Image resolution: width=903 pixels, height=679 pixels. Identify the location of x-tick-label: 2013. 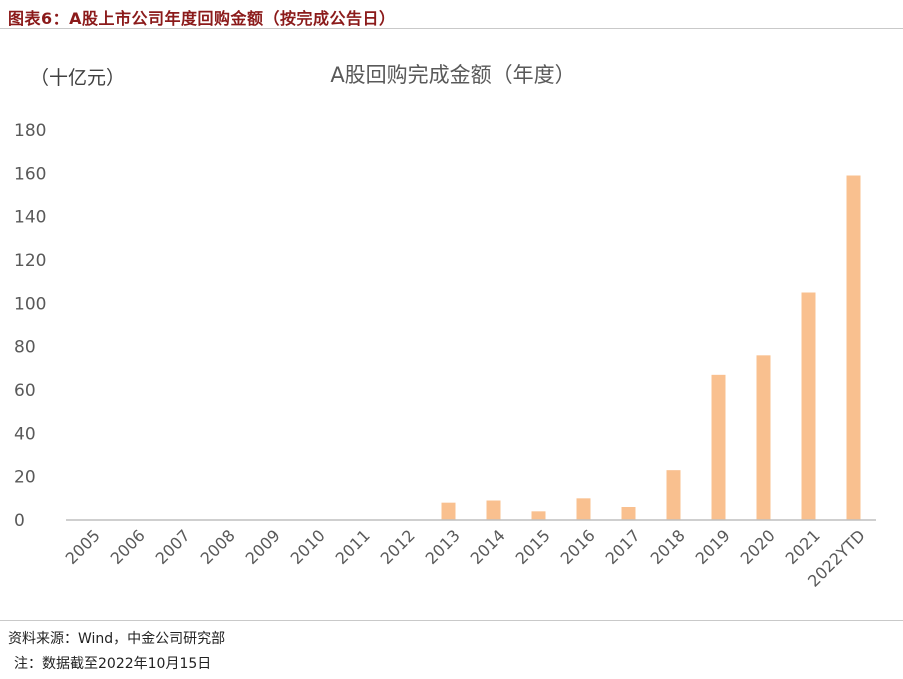
(443, 547).